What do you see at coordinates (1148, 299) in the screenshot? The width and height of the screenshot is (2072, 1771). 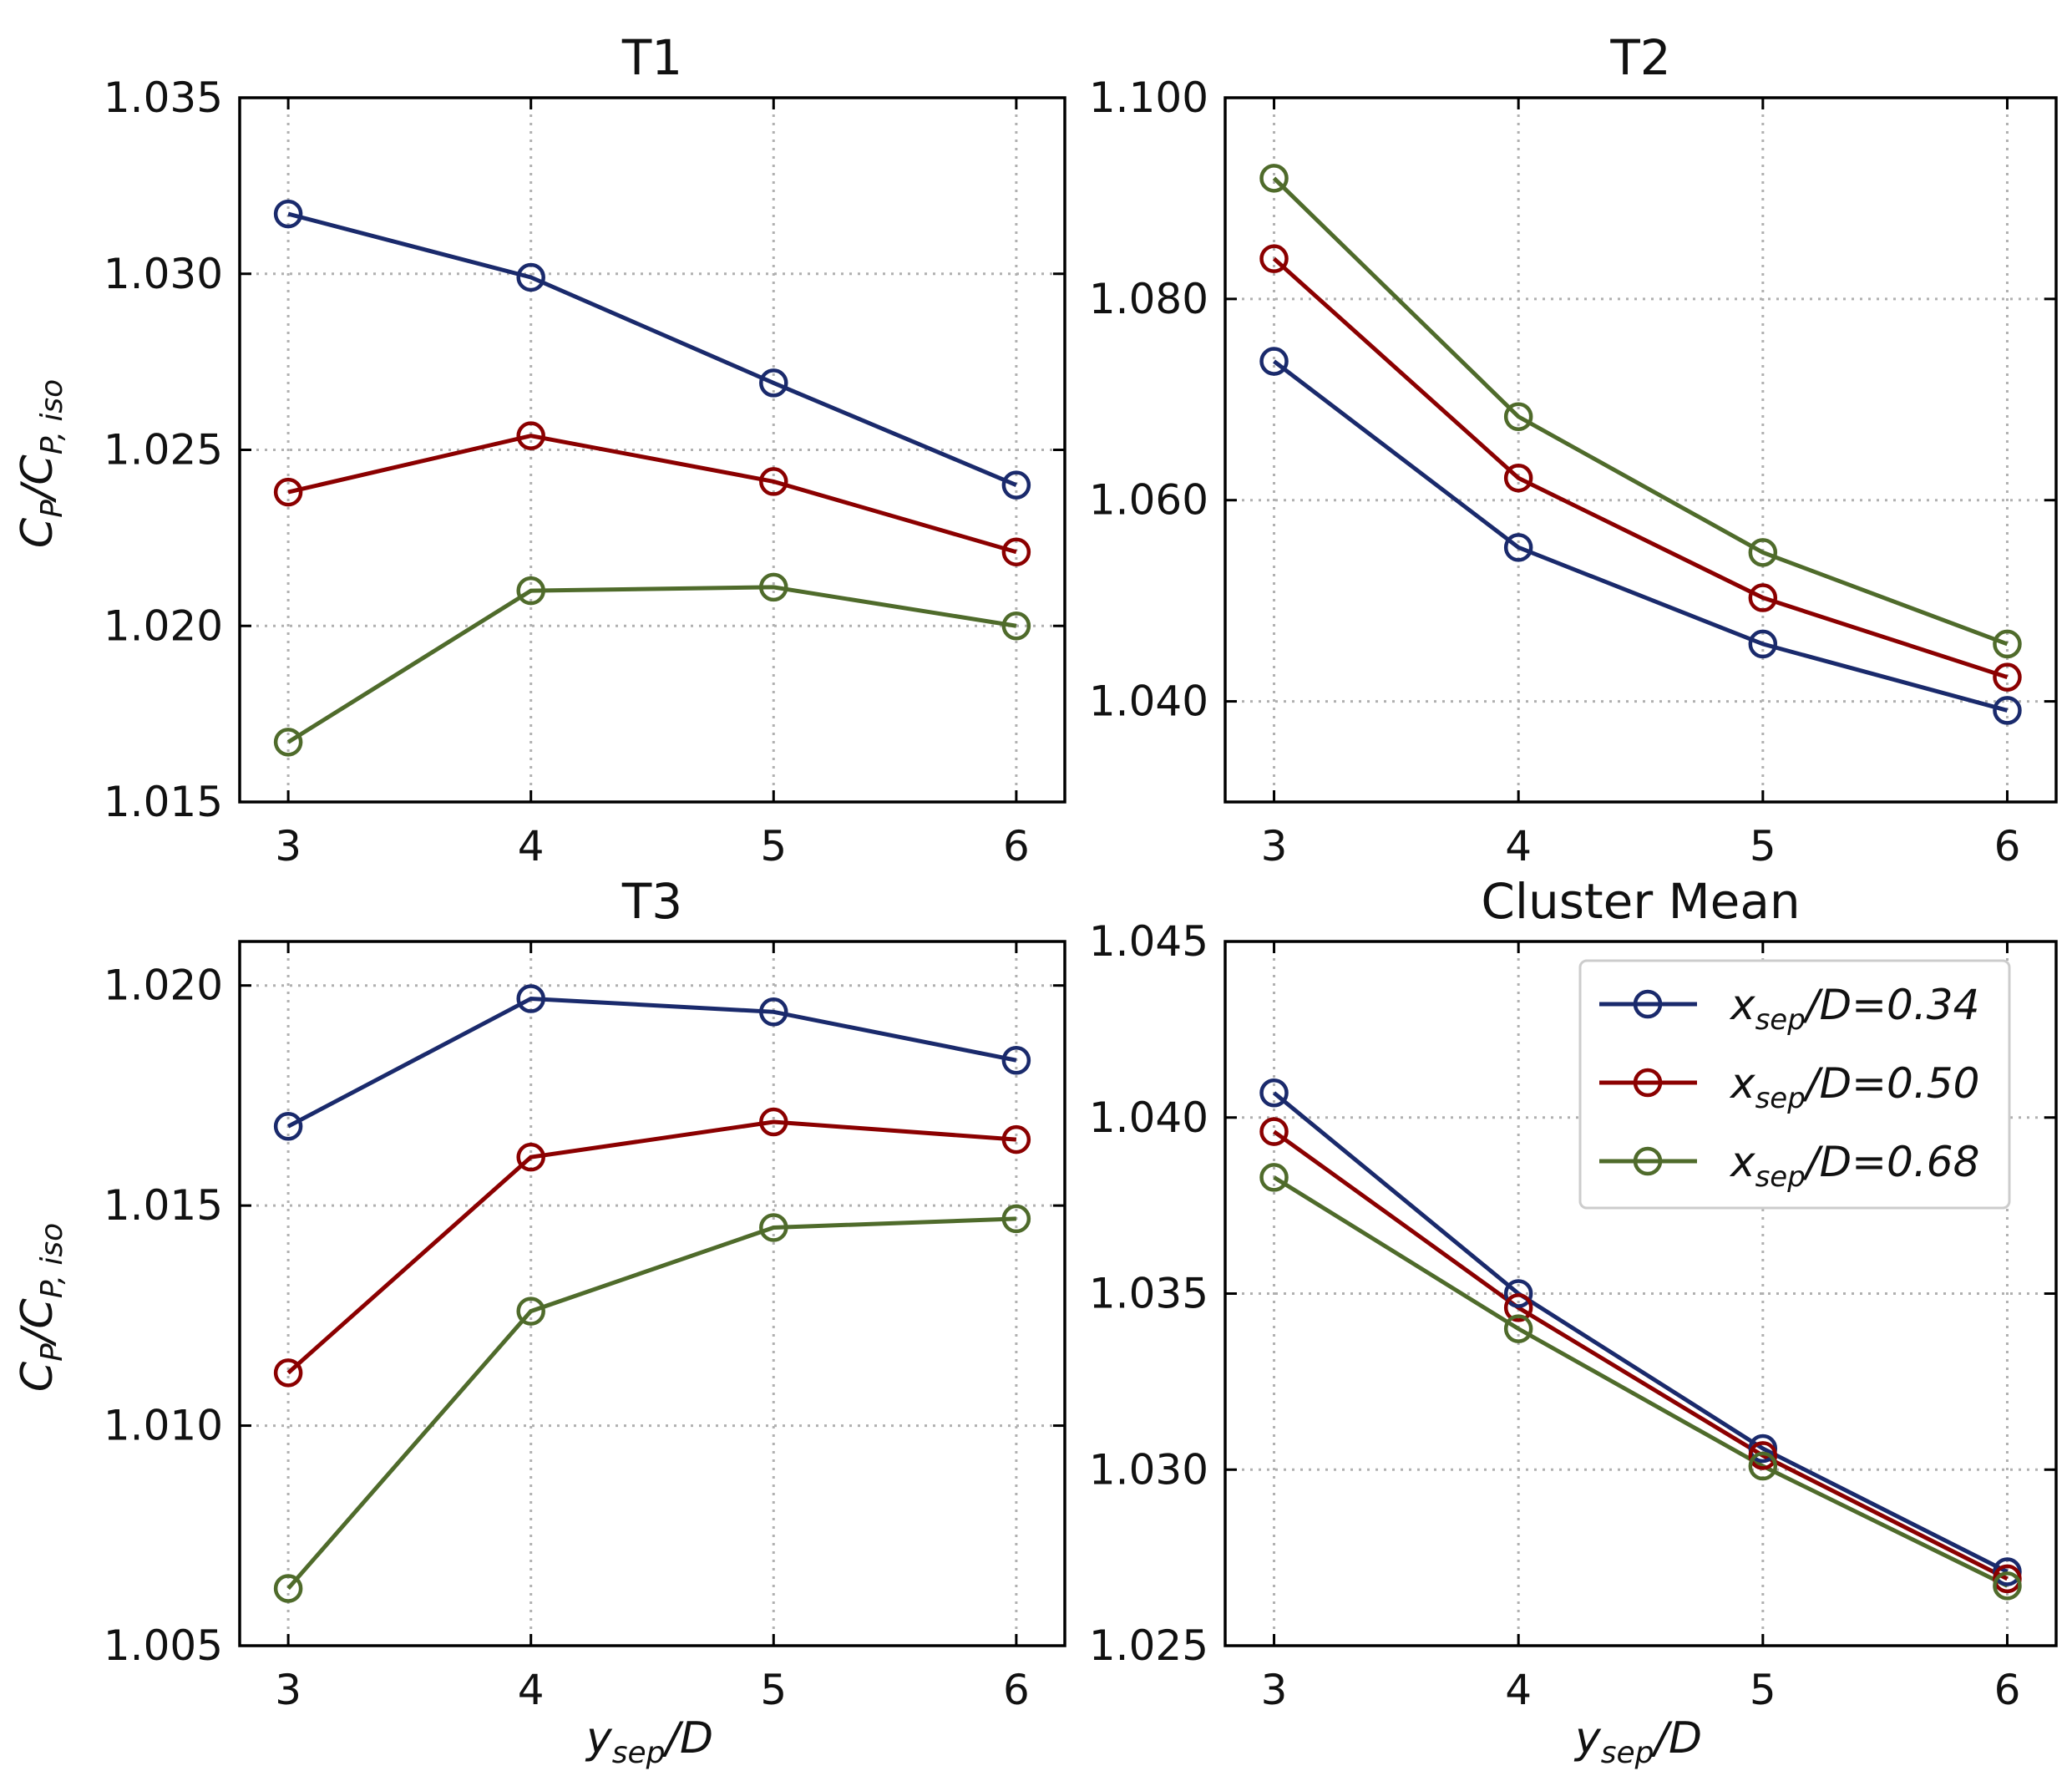 I see `y-tick-label: 1.080` at bounding box center [1148, 299].